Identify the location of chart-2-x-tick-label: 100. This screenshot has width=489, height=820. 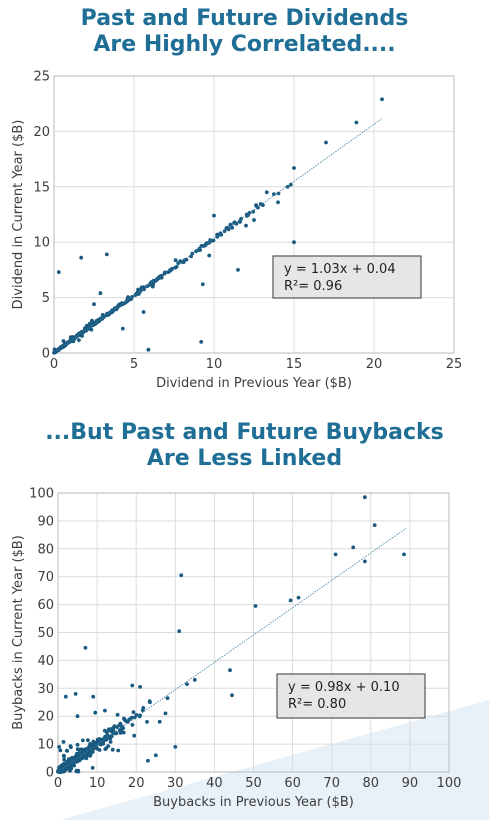
(449, 783).